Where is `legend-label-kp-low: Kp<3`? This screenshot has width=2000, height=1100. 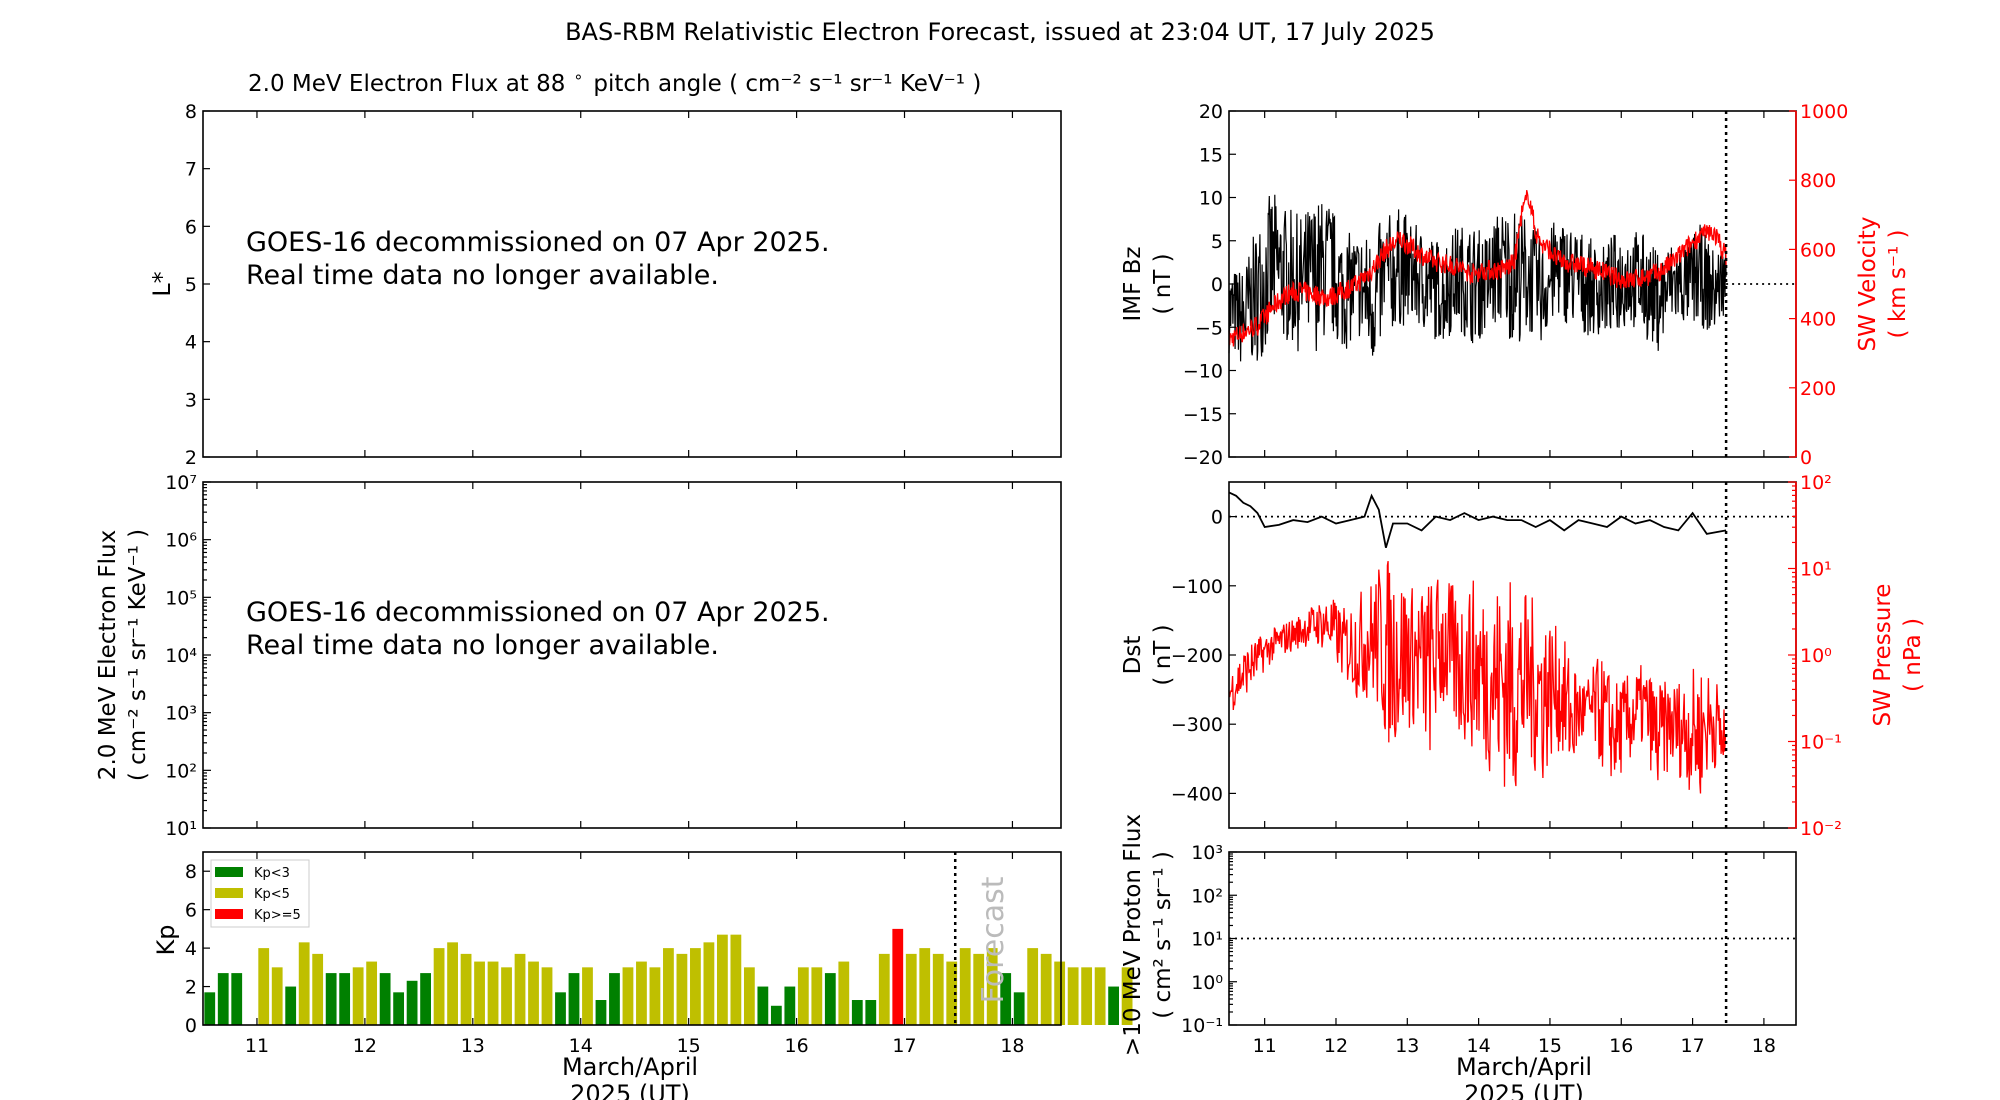
legend-label-kp-low: Kp<3 is located at coordinates (272, 873).